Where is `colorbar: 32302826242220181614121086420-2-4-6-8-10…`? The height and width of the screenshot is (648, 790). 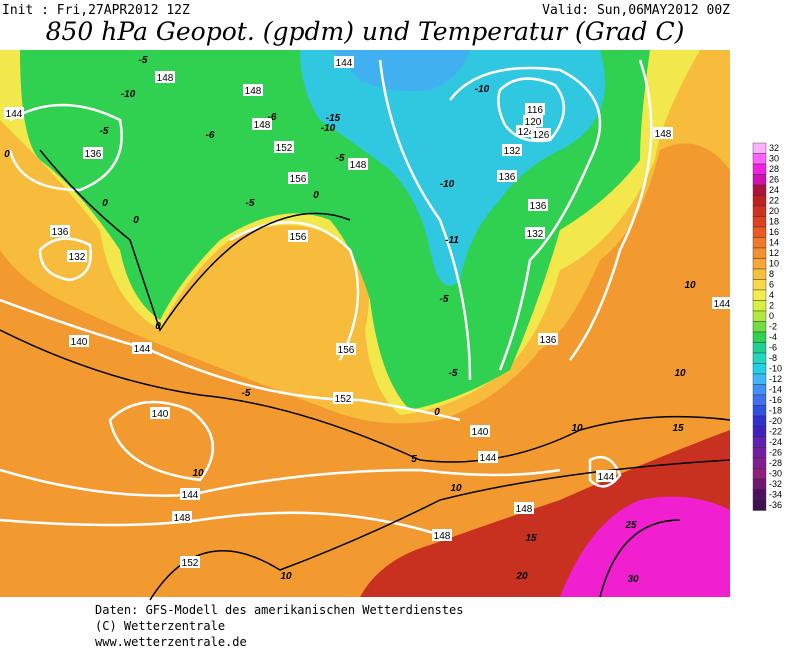
colorbar: 32302826242220181614121086420-2-4-6-8-10… is located at coordinates (767, 326).